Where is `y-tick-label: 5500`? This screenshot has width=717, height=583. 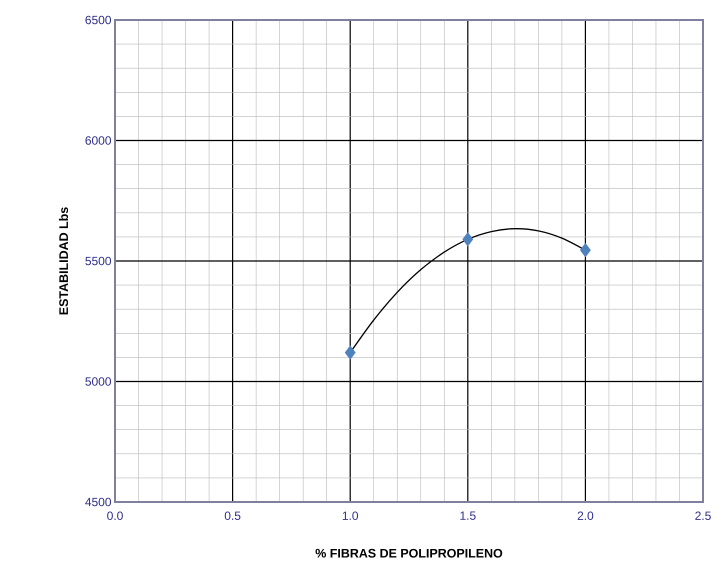
y-tick-label: 5500 is located at coordinates (98, 261).